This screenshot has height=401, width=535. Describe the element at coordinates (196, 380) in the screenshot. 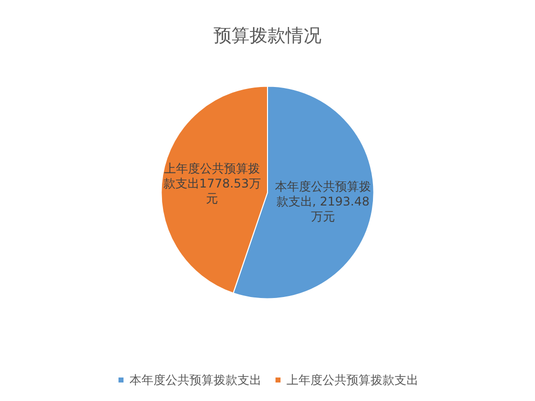

I see `legend-label: 本年度公共预算拨款支出` at that location.